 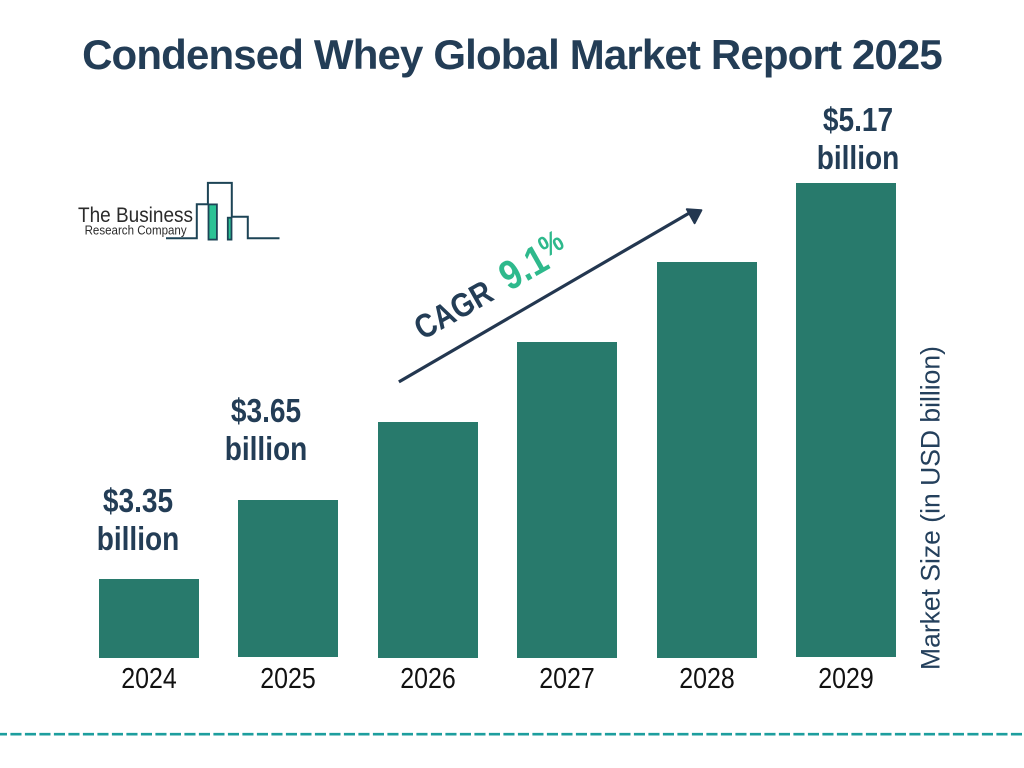 I want to click on svg-text: The Business, so click(x=135, y=215).